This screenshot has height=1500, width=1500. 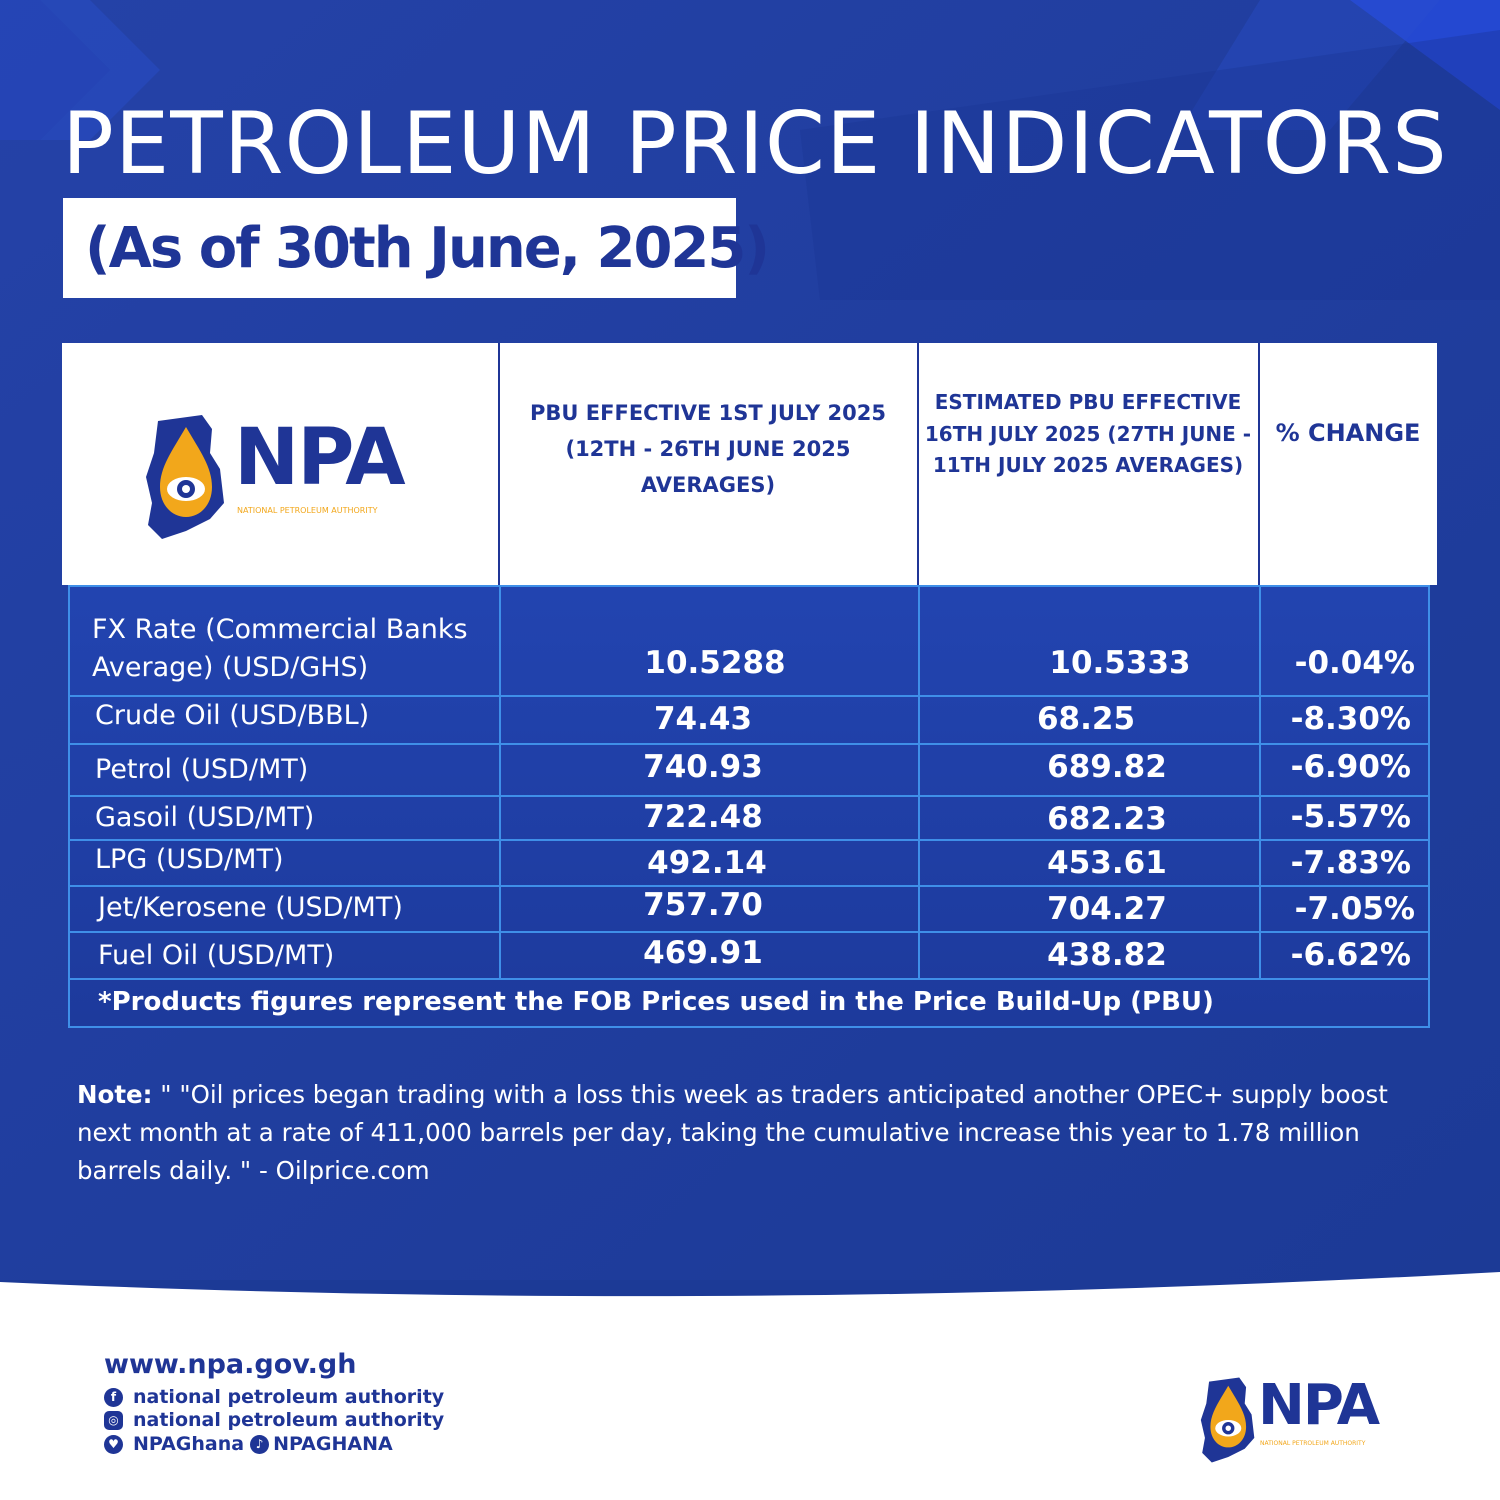 I want to click on note-label: Note:, so click(x=115, y=1094).